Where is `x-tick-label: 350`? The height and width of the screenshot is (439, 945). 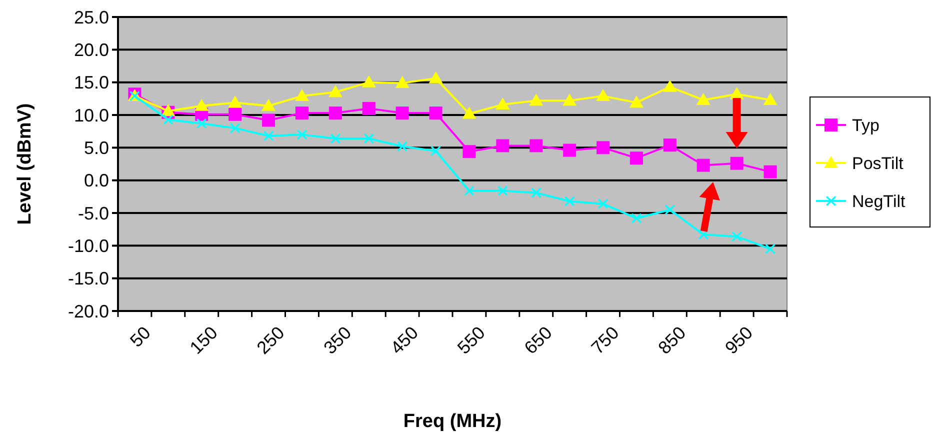 x-tick-label: 350 is located at coordinates (338, 340).